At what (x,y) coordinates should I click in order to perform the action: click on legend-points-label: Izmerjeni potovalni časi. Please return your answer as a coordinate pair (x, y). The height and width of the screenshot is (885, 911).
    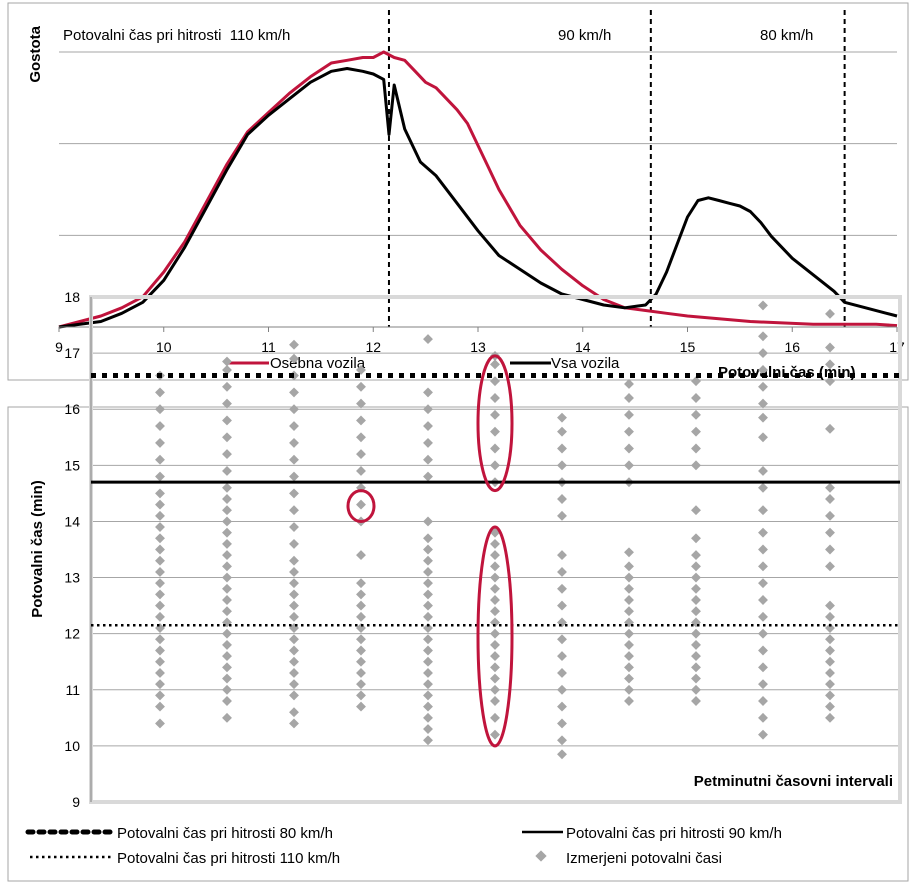
    Looking at the image, I should click on (644, 858).